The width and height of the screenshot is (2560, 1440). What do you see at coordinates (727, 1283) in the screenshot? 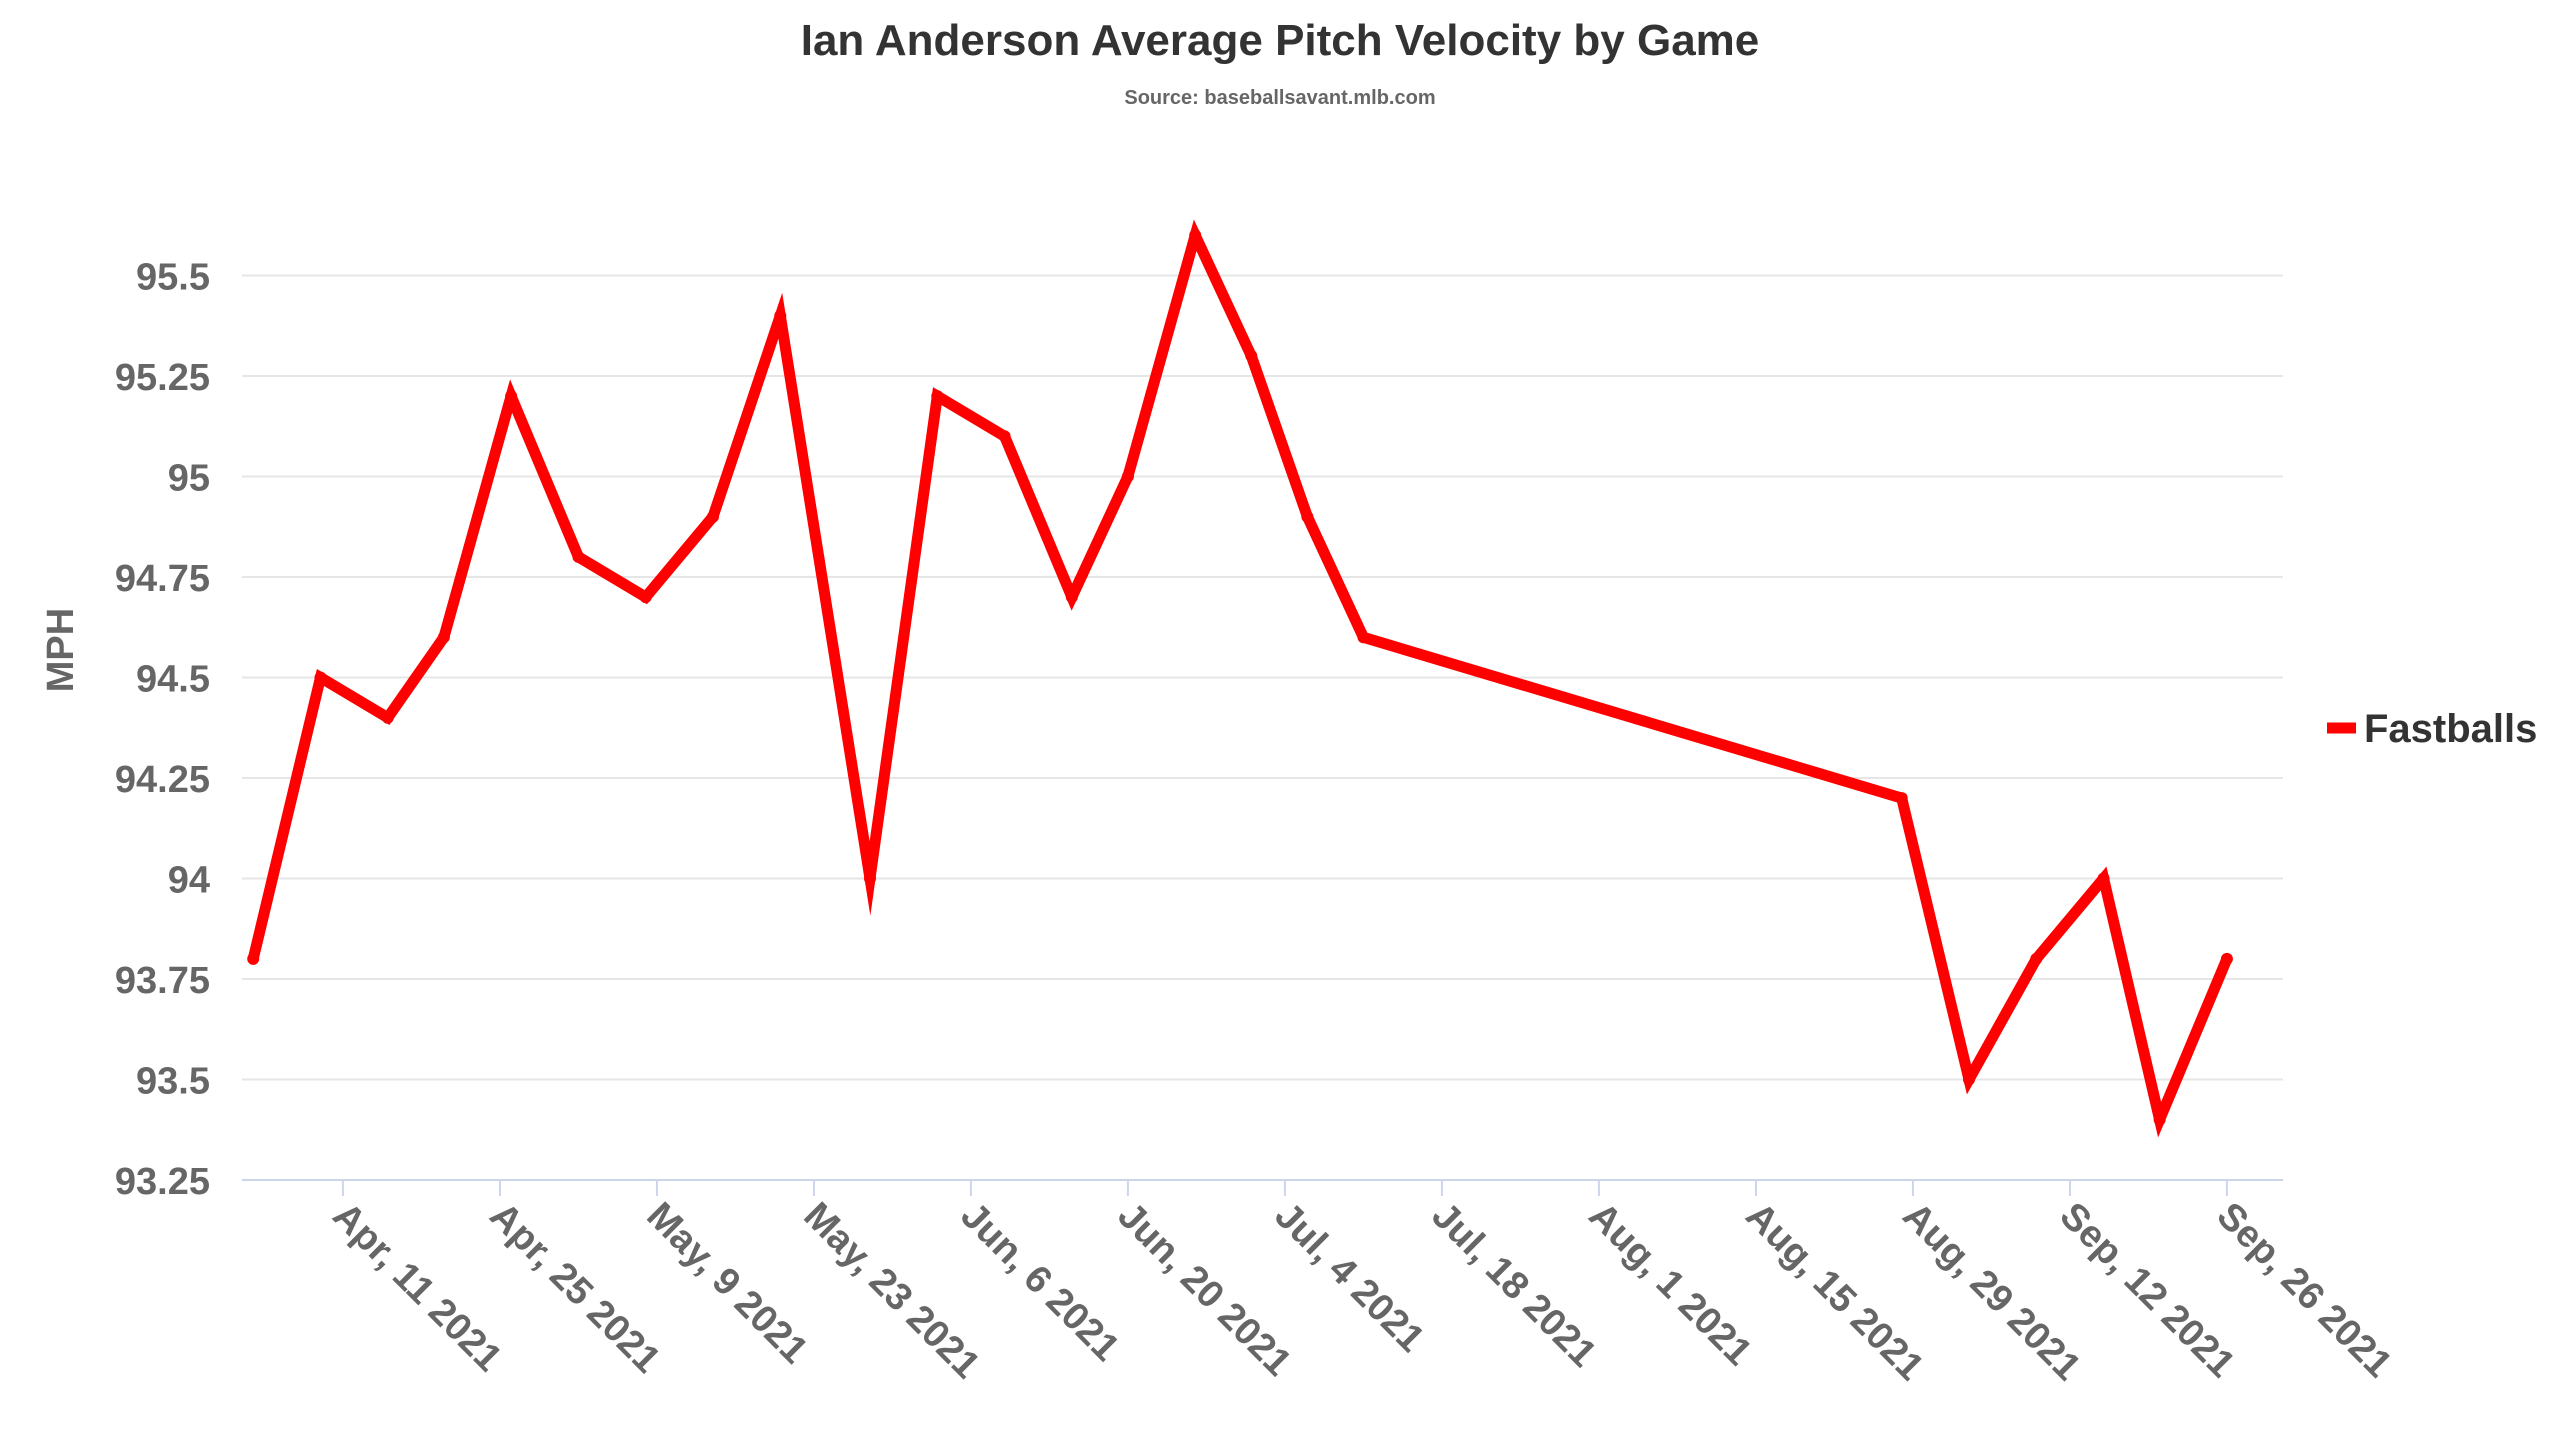
I see `x-tick-label: May, 9 2021` at bounding box center [727, 1283].